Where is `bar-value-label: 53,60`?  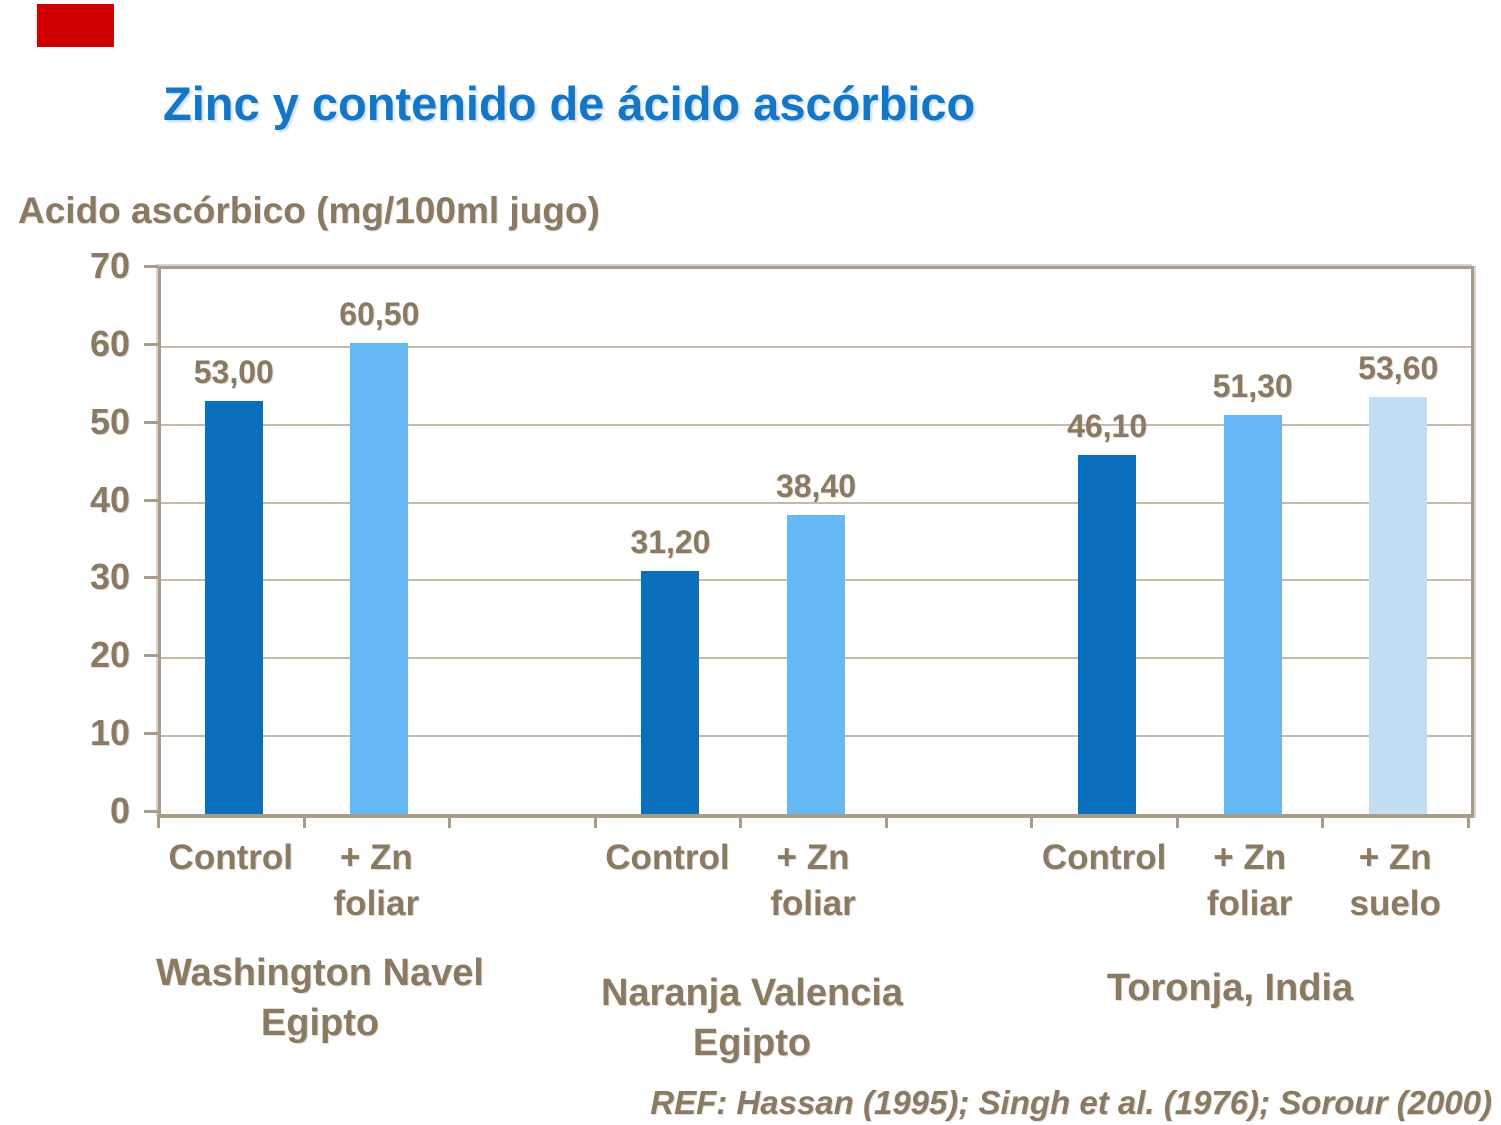
bar-value-label: 53,60 is located at coordinates (1398, 367).